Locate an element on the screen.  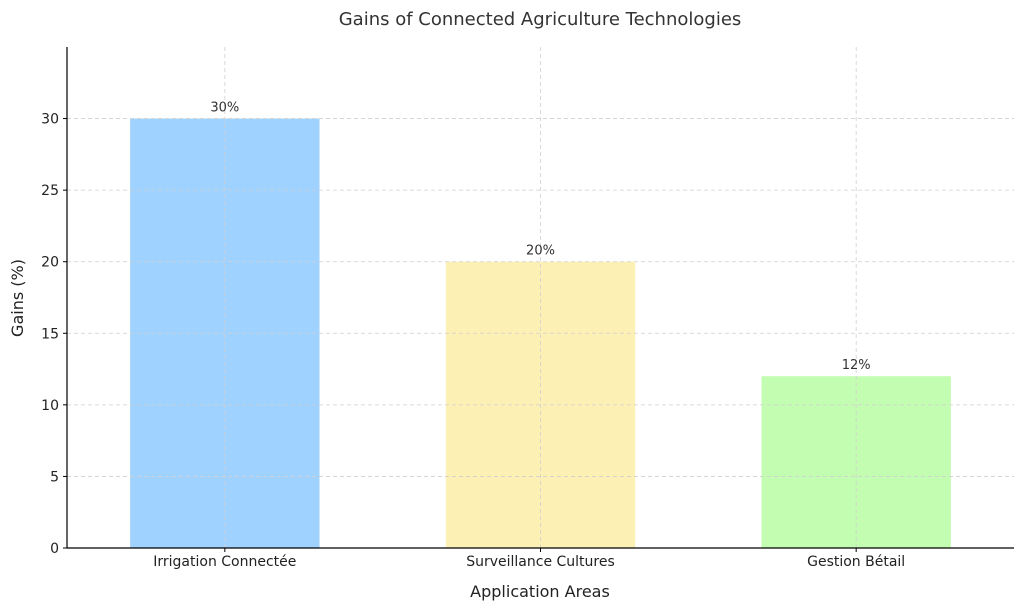
y-tick-label: 0 is located at coordinates (54, 549).